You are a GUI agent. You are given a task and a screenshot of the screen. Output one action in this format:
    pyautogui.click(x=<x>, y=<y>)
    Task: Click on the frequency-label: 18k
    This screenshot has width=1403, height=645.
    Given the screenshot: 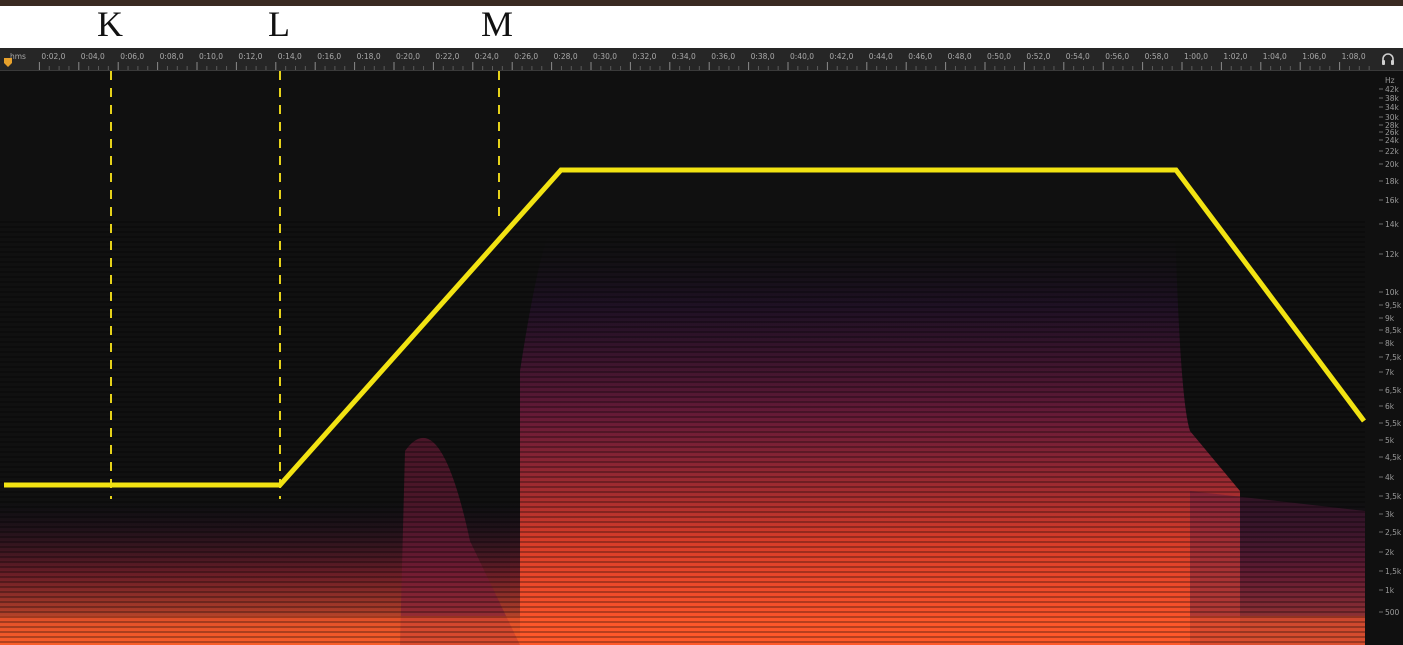 What is the action you would take?
    pyautogui.click(x=1392, y=181)
    